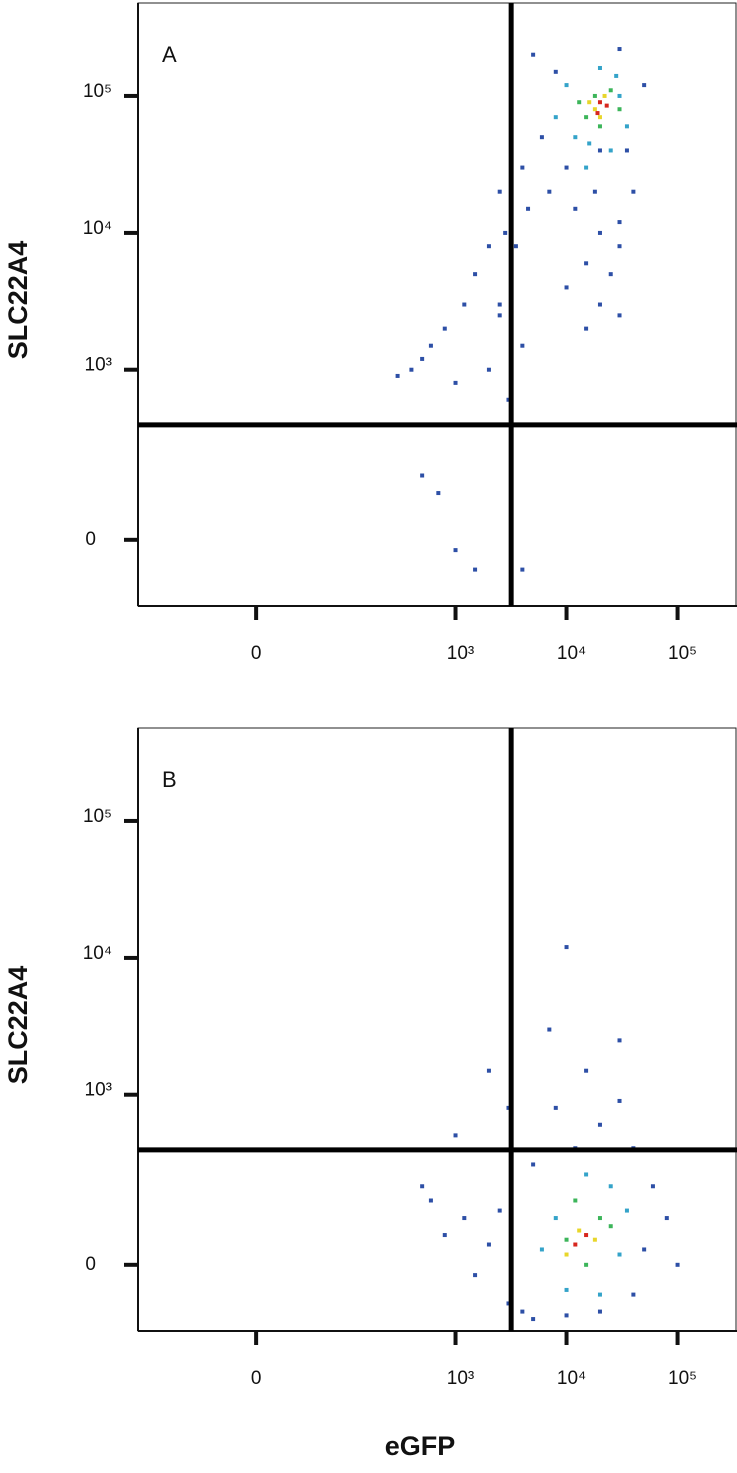 This screenshot has height=1473, width=737. What do you see at coordinates (682, 1378) in the screenshot?
I see `x-tick-label: 10⁵` at bounding box center [682, 1378].